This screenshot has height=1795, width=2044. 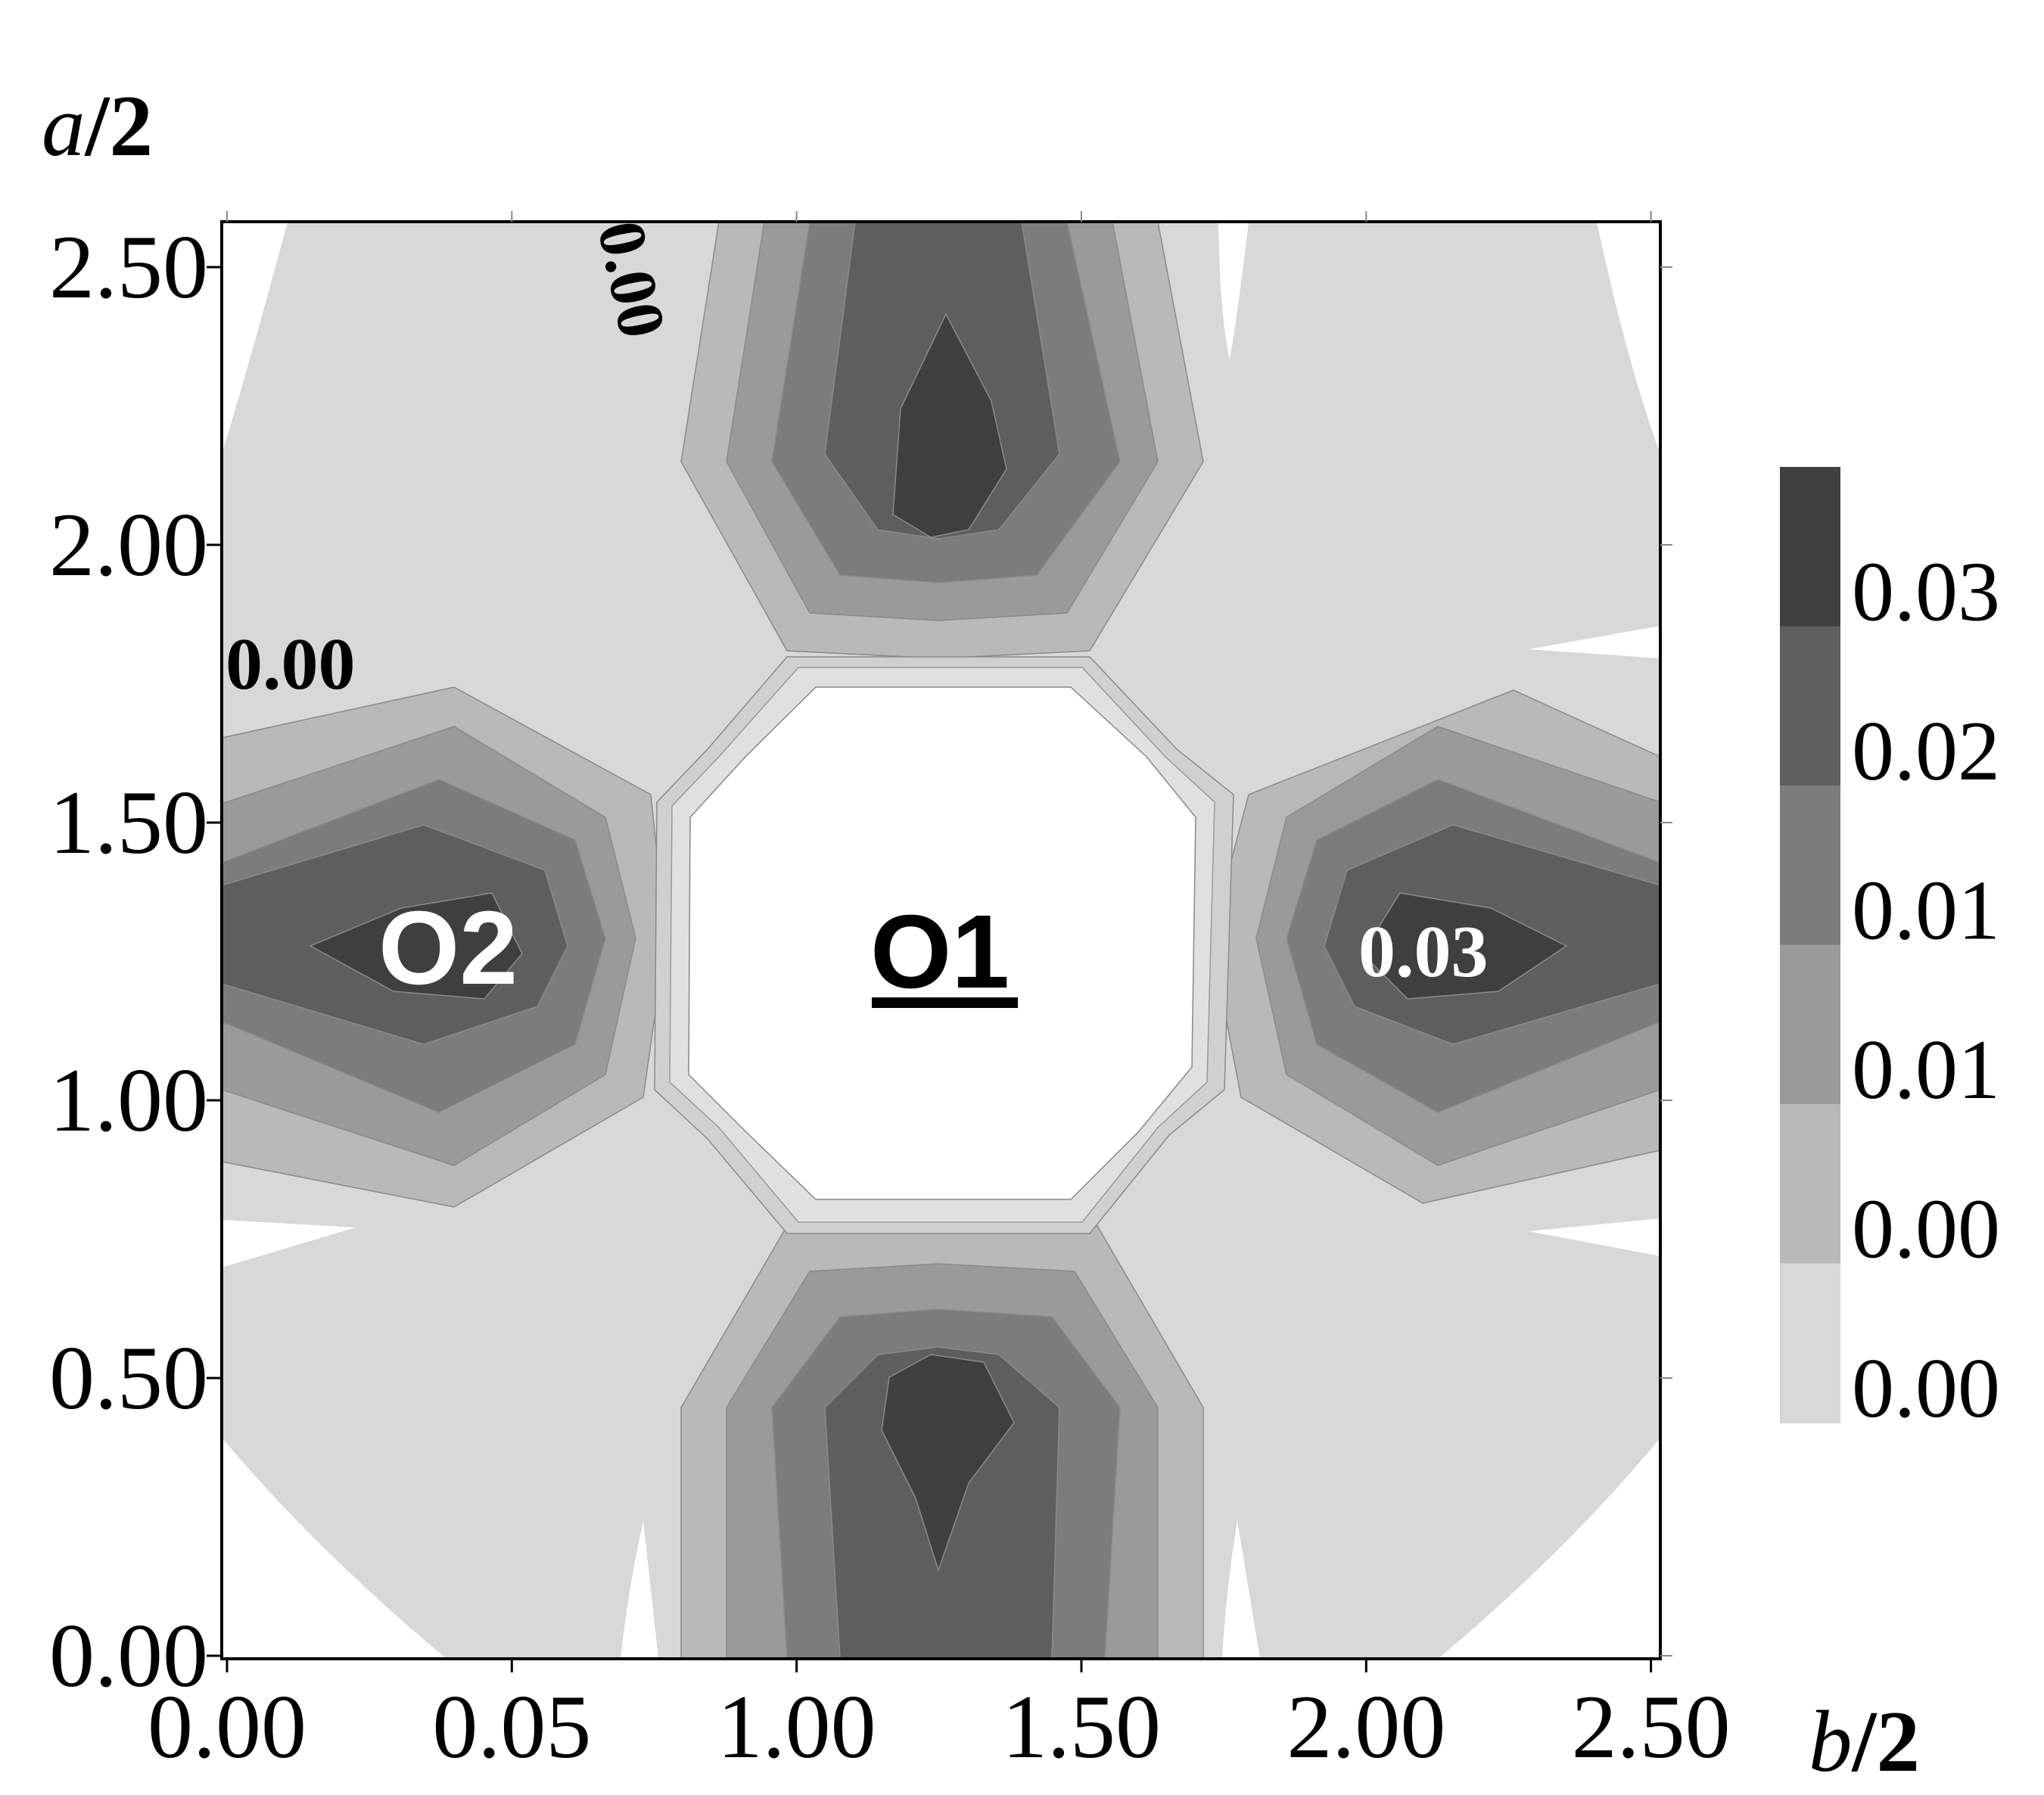 I want to click on center-white-octagon, so click(x=942, y=943).